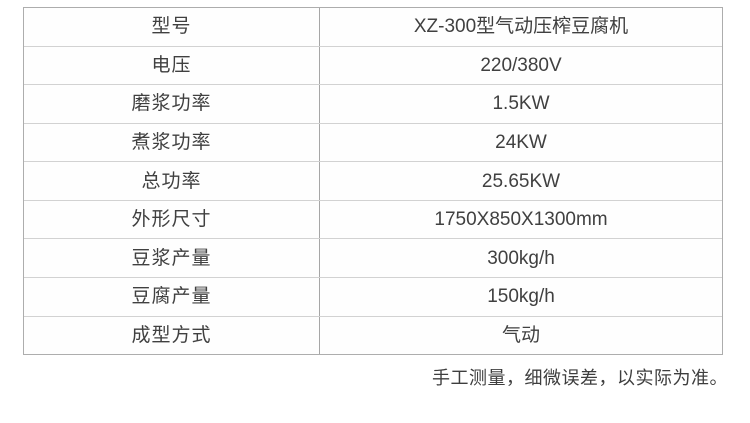 The width and height of the screenshot is (750, 423). Describe the element at coordinates (521, 142) in the screenshot. I see `spec-value-boiling-power: 24KW` at that location.